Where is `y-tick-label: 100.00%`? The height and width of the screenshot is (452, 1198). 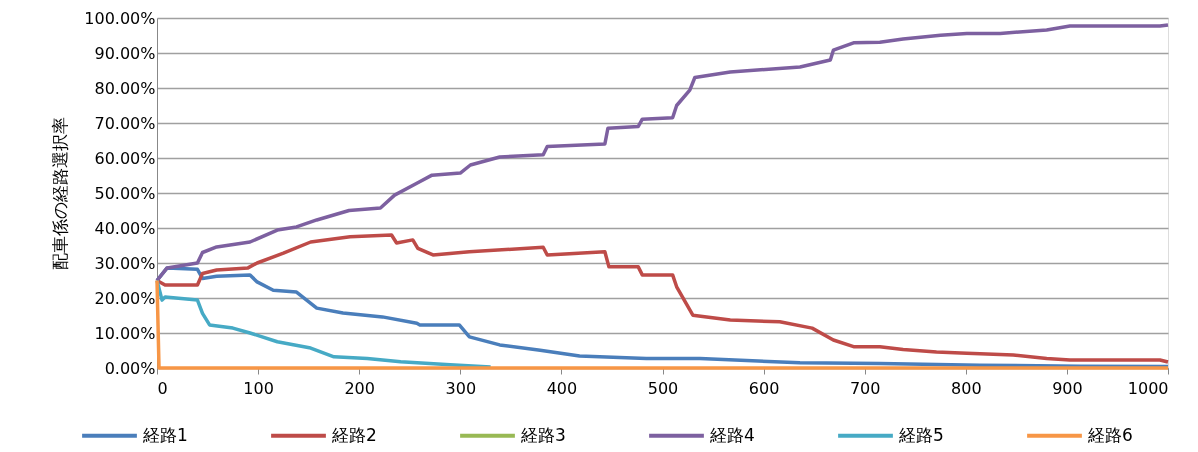
y-tick-label: 100.00% is located at coordinates (120, 18).